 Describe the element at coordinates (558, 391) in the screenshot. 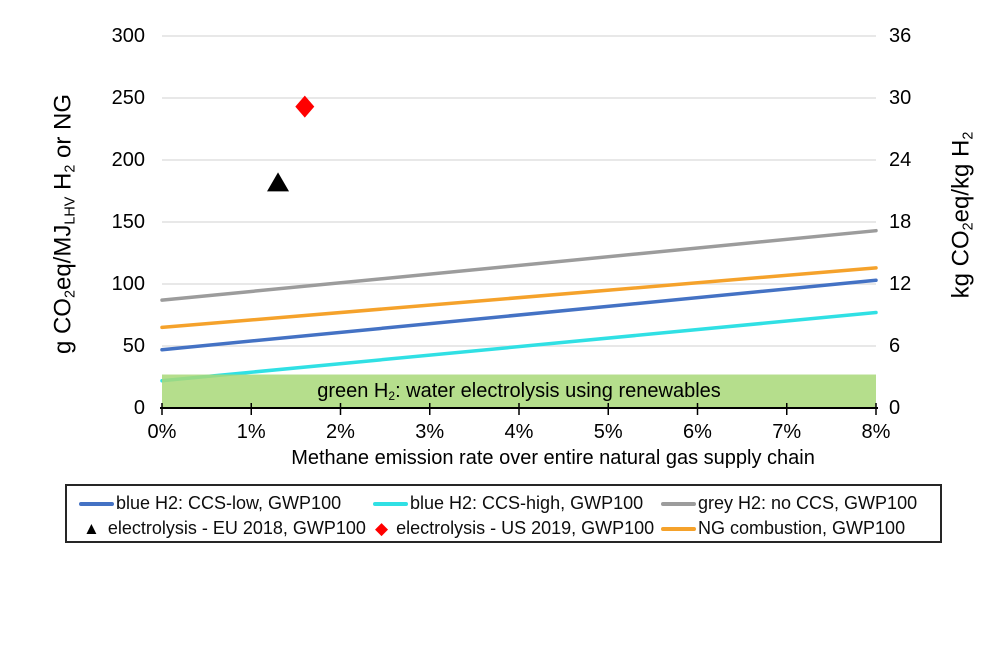

I see `band-label-text: : water electrolysis using renewables` at that location.